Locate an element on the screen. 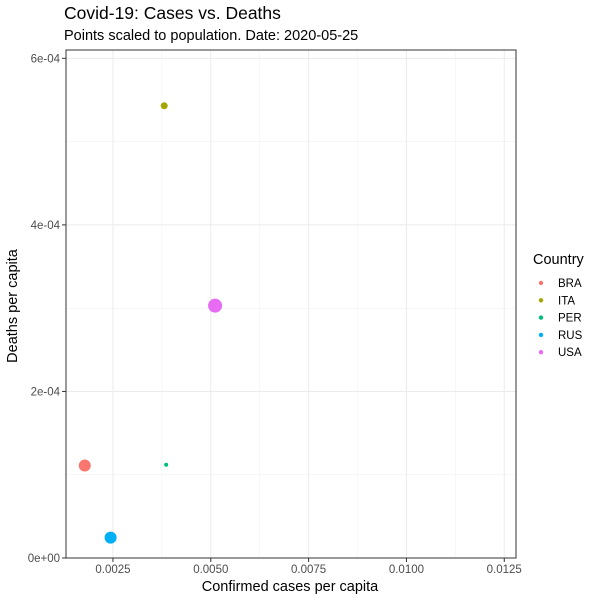  legend-label-rus: RUS is located at coordinates (570, 336).